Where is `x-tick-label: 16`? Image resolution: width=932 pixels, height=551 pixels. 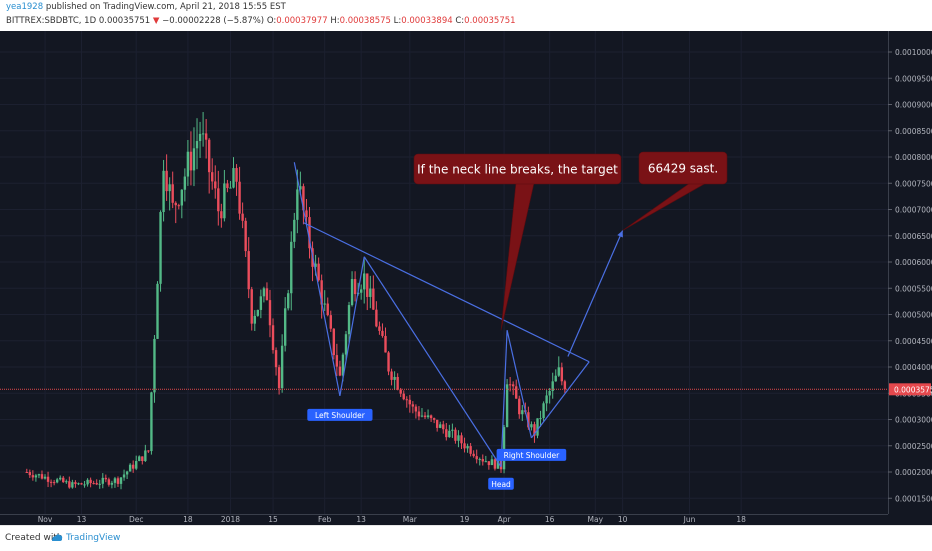
x-tick-label: 16 is located at coordinates (550, 519).